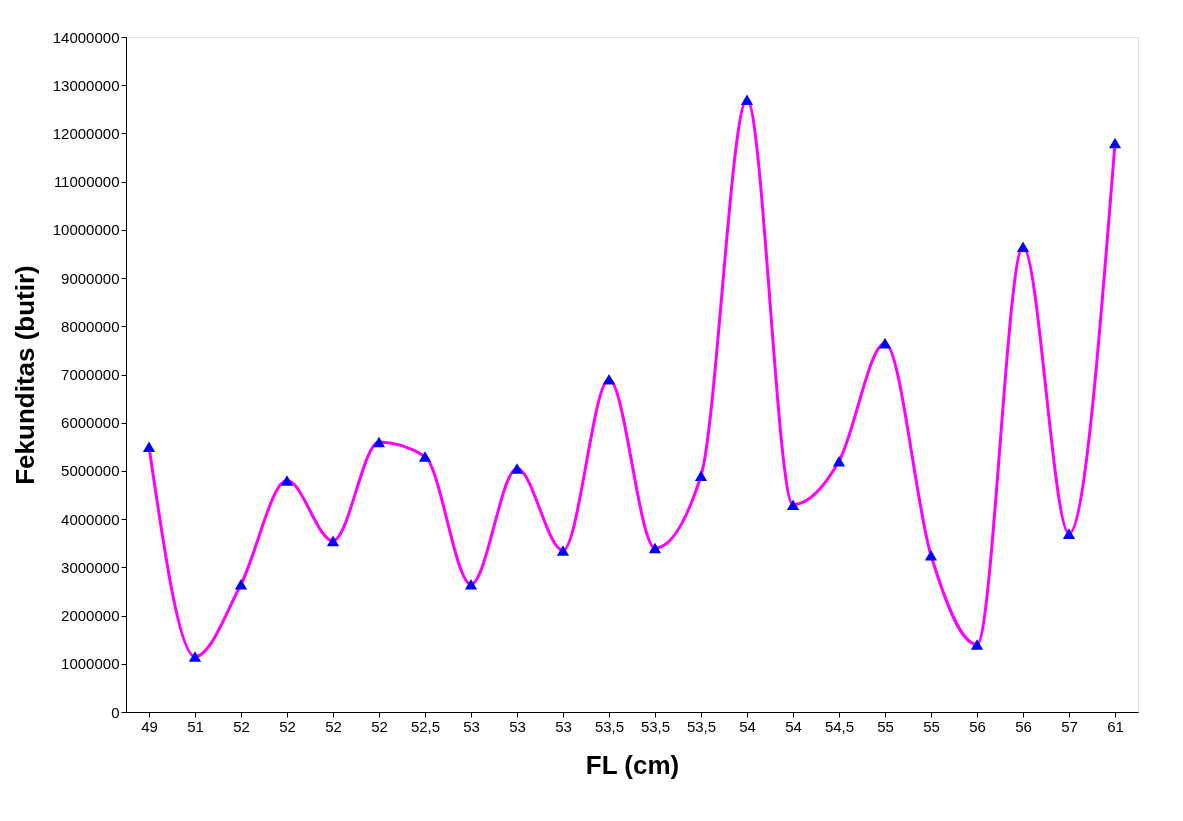  I want to click on y-tick-label: 1000000, so click(90, 664).